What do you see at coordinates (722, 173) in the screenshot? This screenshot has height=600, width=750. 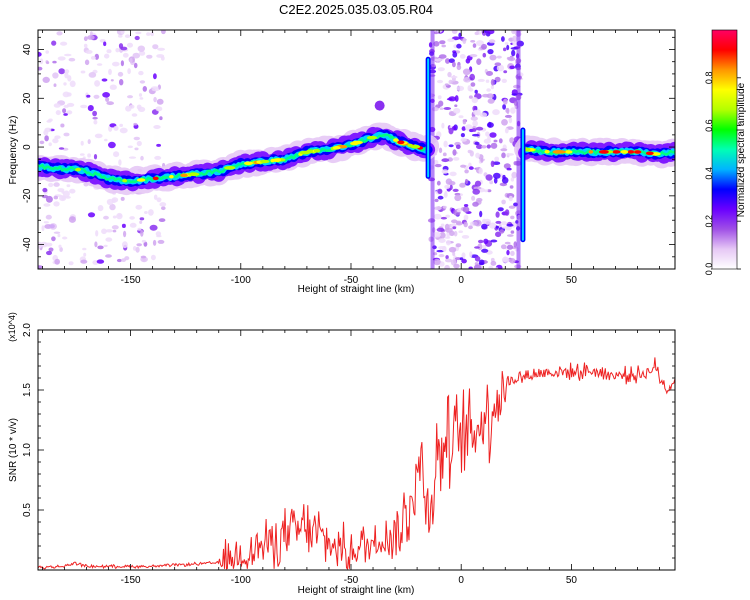 I see `colorbar-ticks: 0.0 0.2 0.4 0.6 0.8` at bounding box center [722, 173].